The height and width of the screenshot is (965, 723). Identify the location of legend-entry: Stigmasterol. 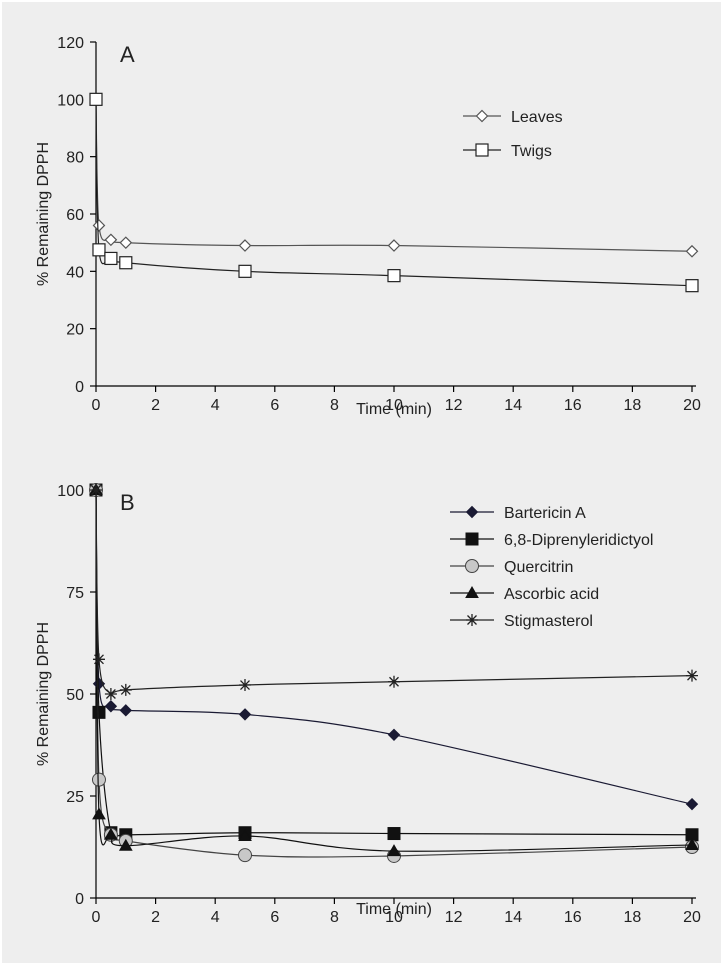
(521, 621).